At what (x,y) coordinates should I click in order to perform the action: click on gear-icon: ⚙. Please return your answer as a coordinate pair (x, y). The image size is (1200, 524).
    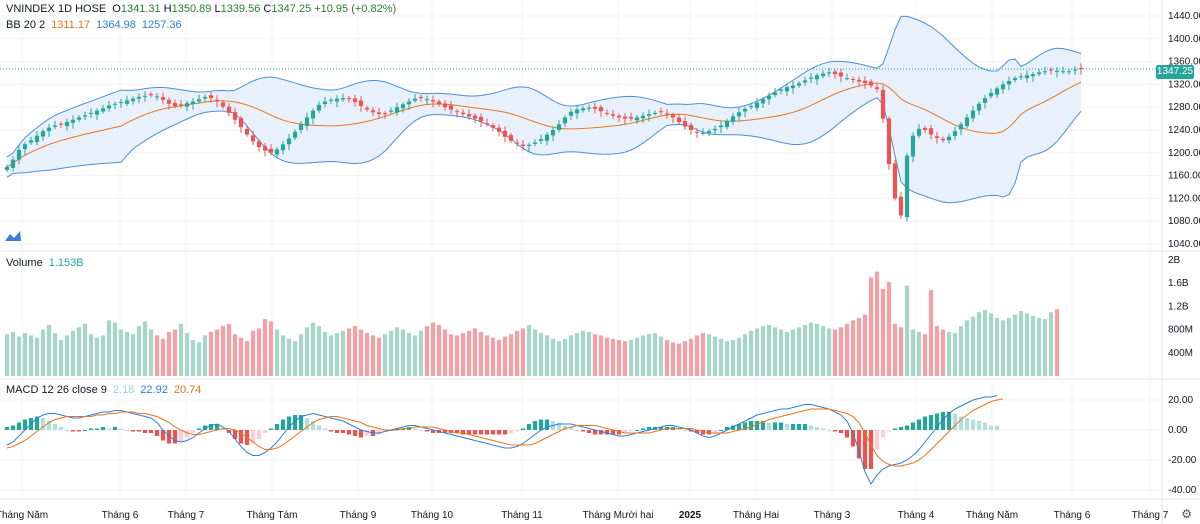
    Looking at the image, I should click on (1186, 514).